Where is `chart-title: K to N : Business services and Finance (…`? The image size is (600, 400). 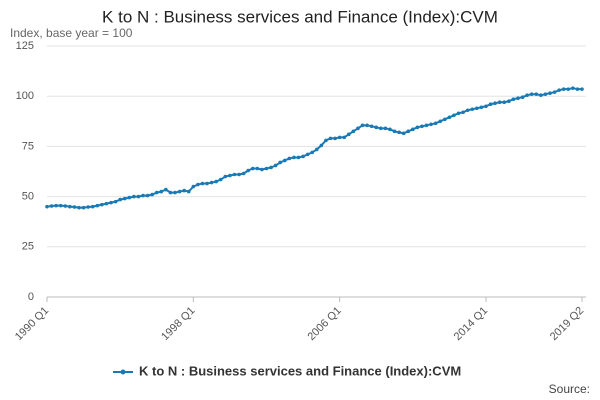 chart-title: K to N : Business services and Finance (… is located at coordinates (300, 16).